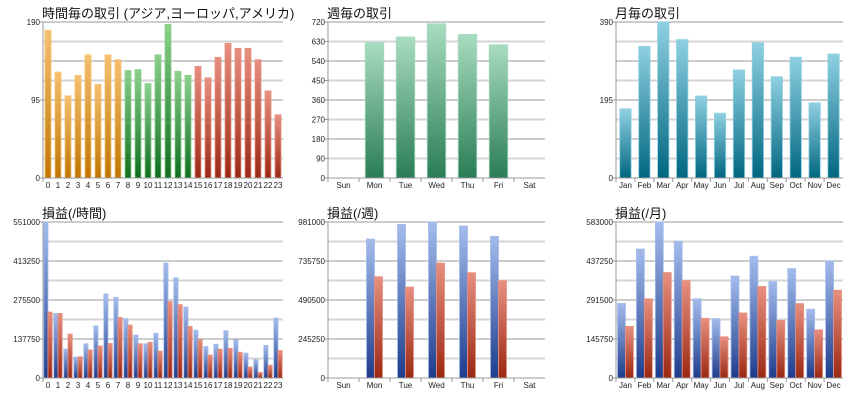  What do you see at coordinates (311, 222) in the screenshot?
I see `y-tick-label: 981000` at bounding box center [311, 222].